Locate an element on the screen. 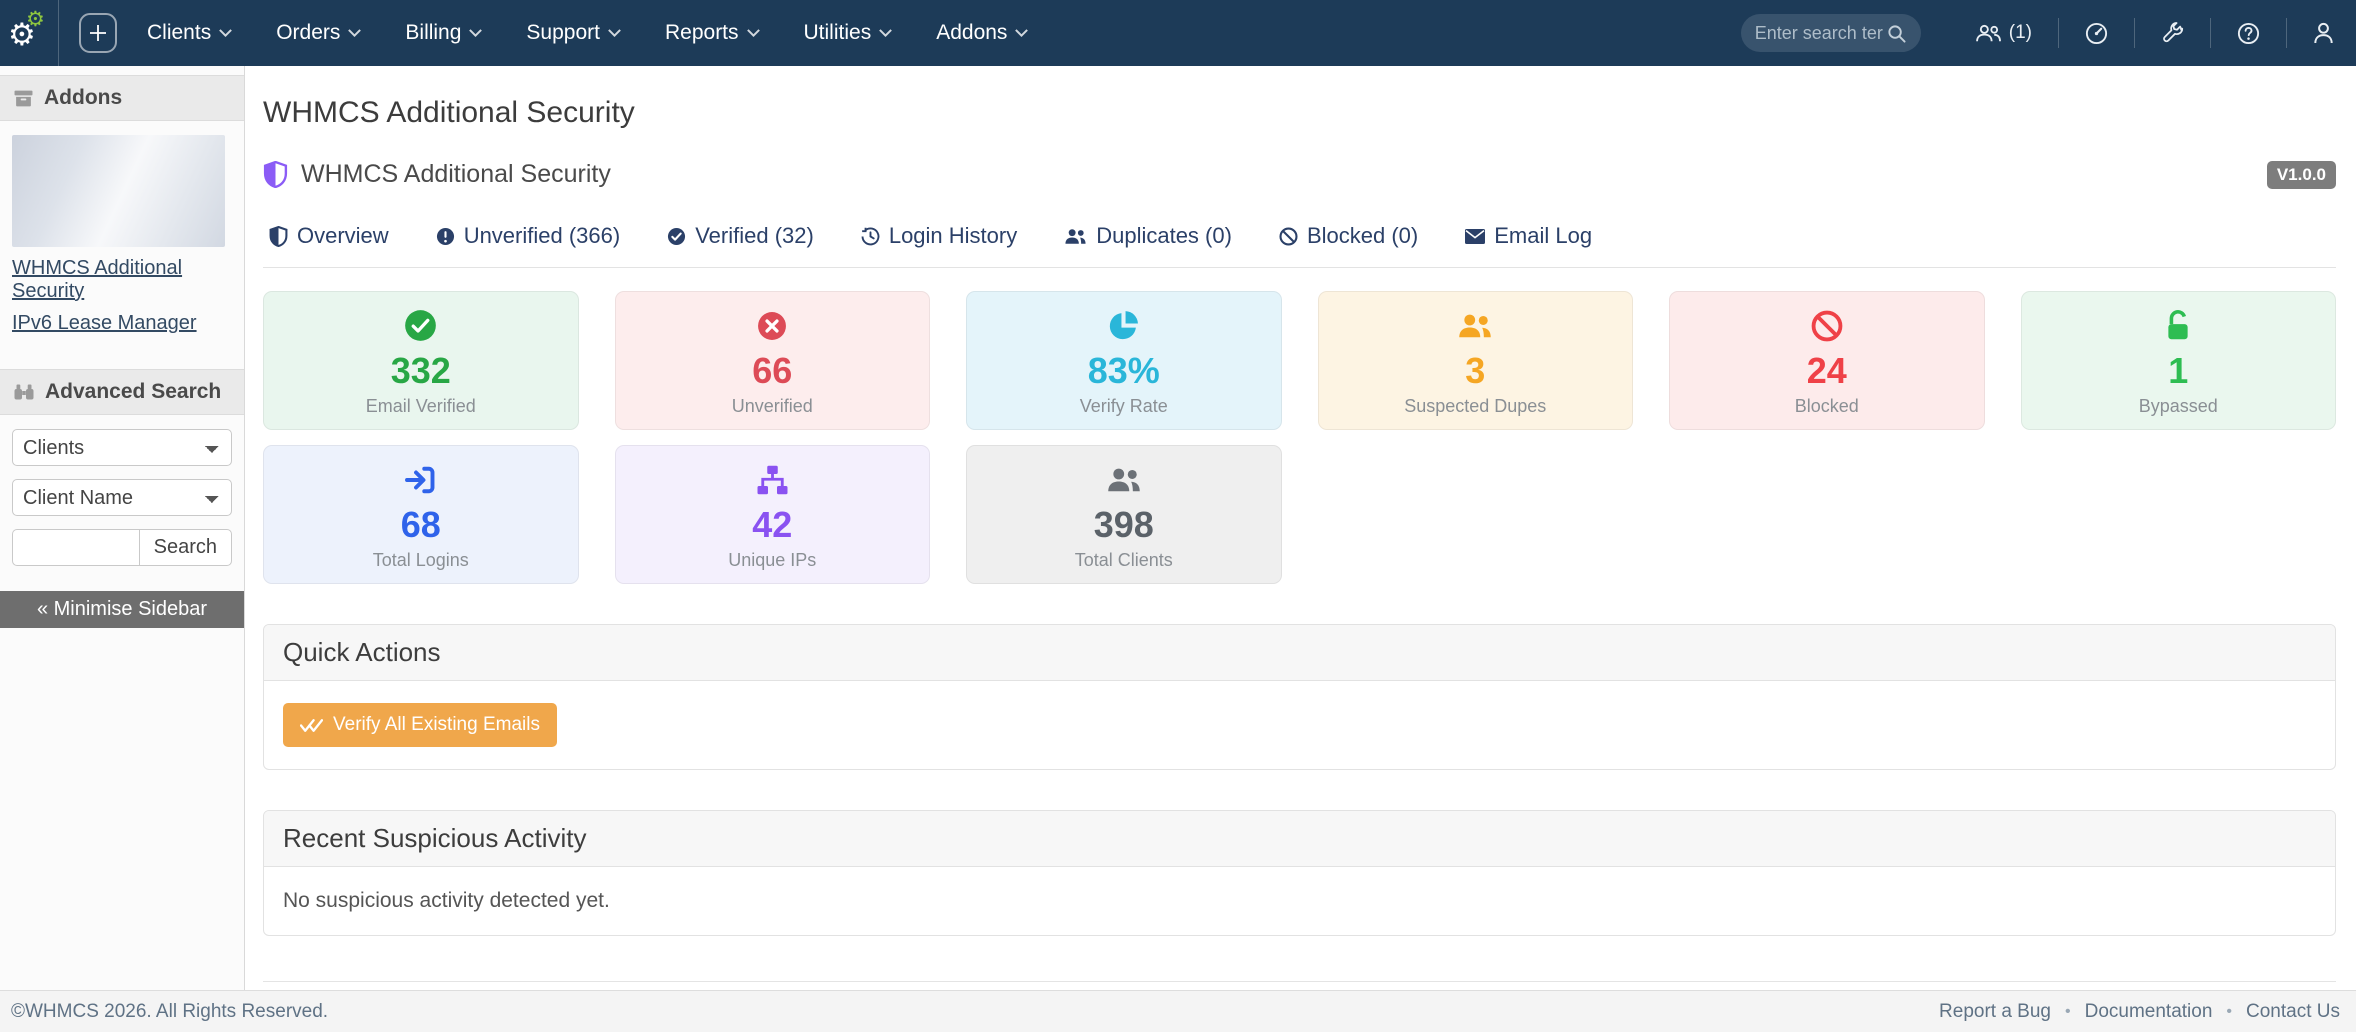  quick-create-button is located at coordinates (98, 33).